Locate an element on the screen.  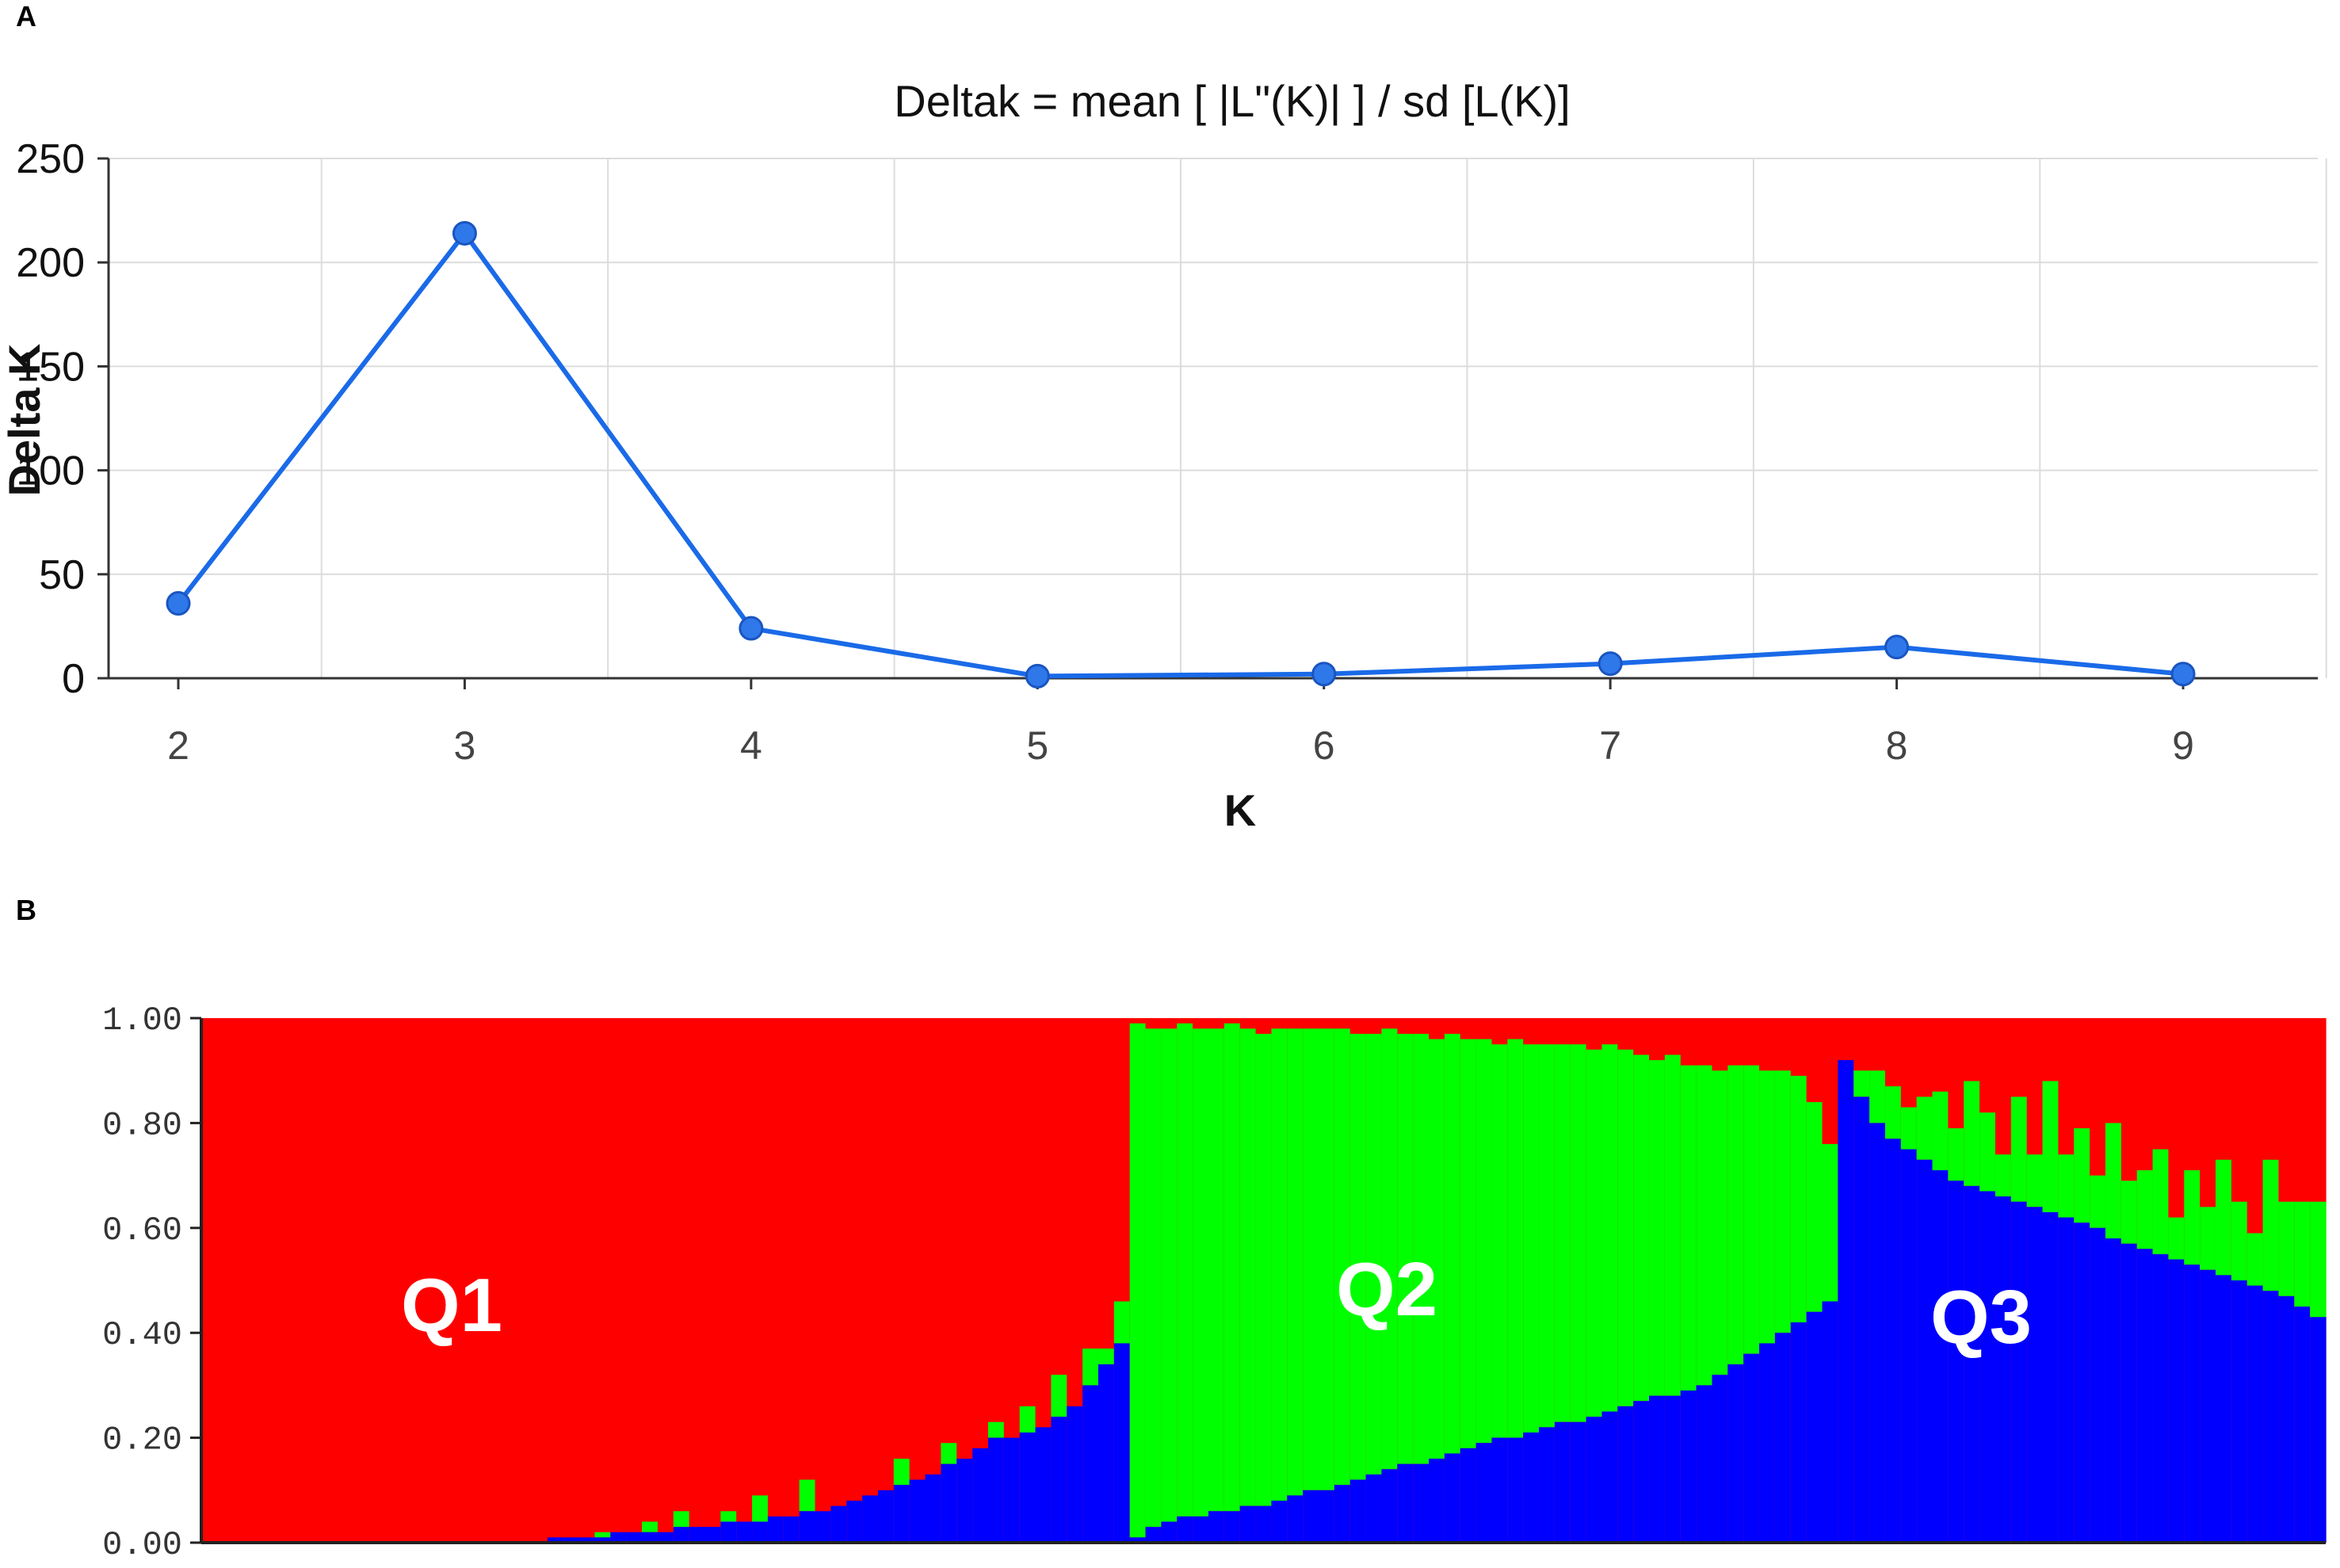
panel-a-label: A is located at coordinates (26, 16).